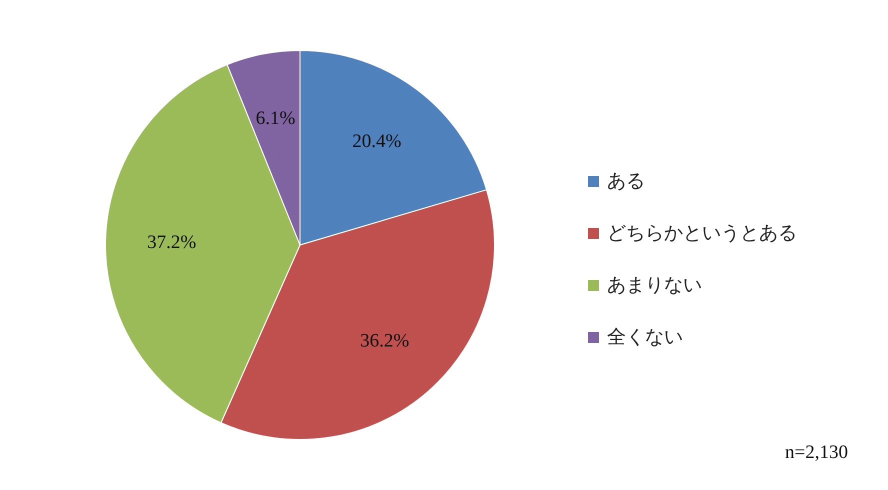  Describe the element at coordinates (276, 118) in the screenshot. I see `data-label: 6.1%` at that location.